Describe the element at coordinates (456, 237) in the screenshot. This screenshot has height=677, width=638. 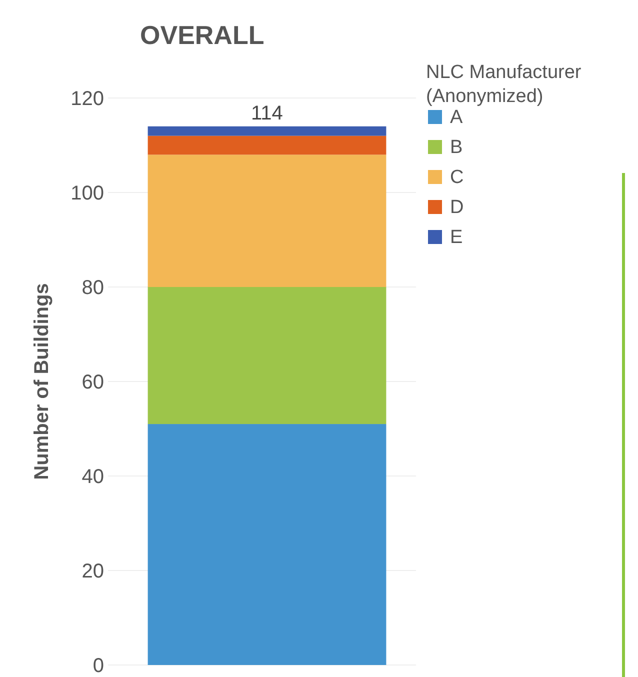
I see `legend-label: E` at that location.